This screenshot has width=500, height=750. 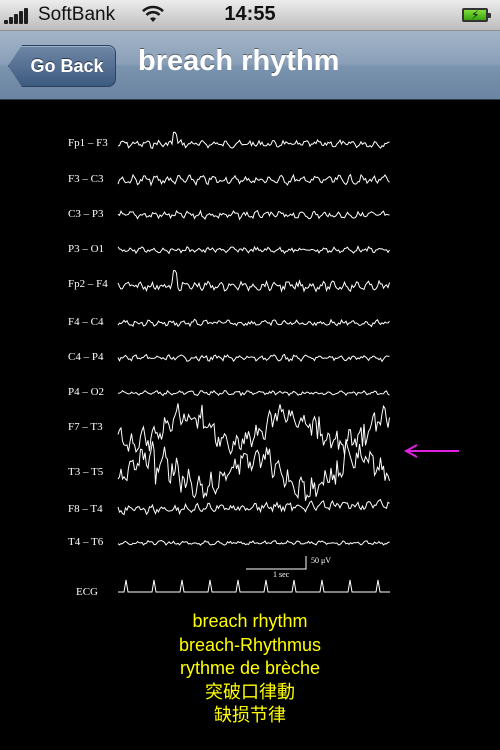 I want to click on ecg-label: ECG, so click(x=87, y=592).